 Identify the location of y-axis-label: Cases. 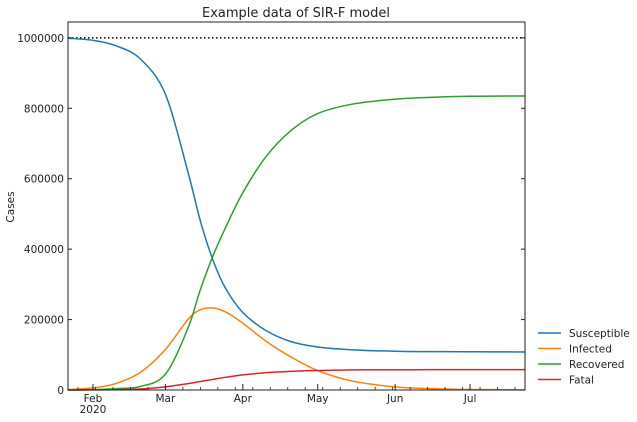
(11, 206).